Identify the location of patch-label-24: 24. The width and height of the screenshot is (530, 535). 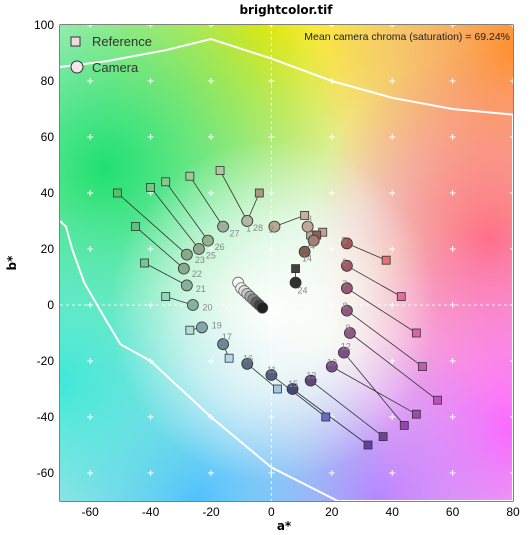
(303, 291).